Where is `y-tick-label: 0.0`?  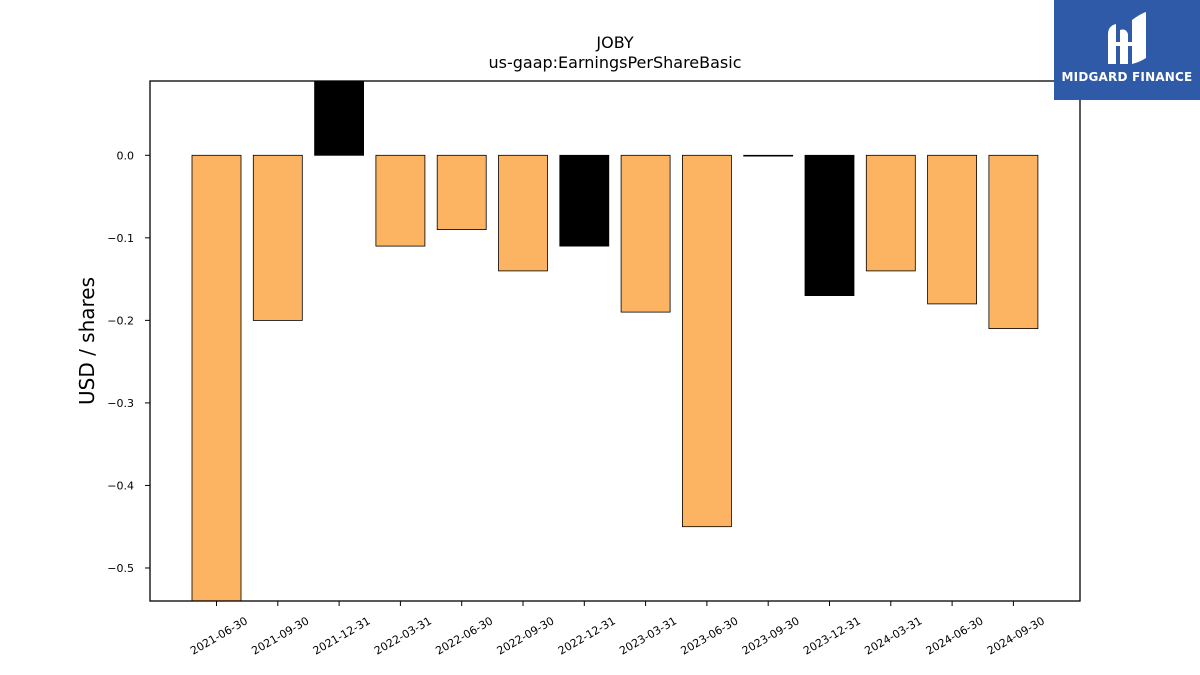
y-tick-label: 0.0 is located at coordinates (126, 155).